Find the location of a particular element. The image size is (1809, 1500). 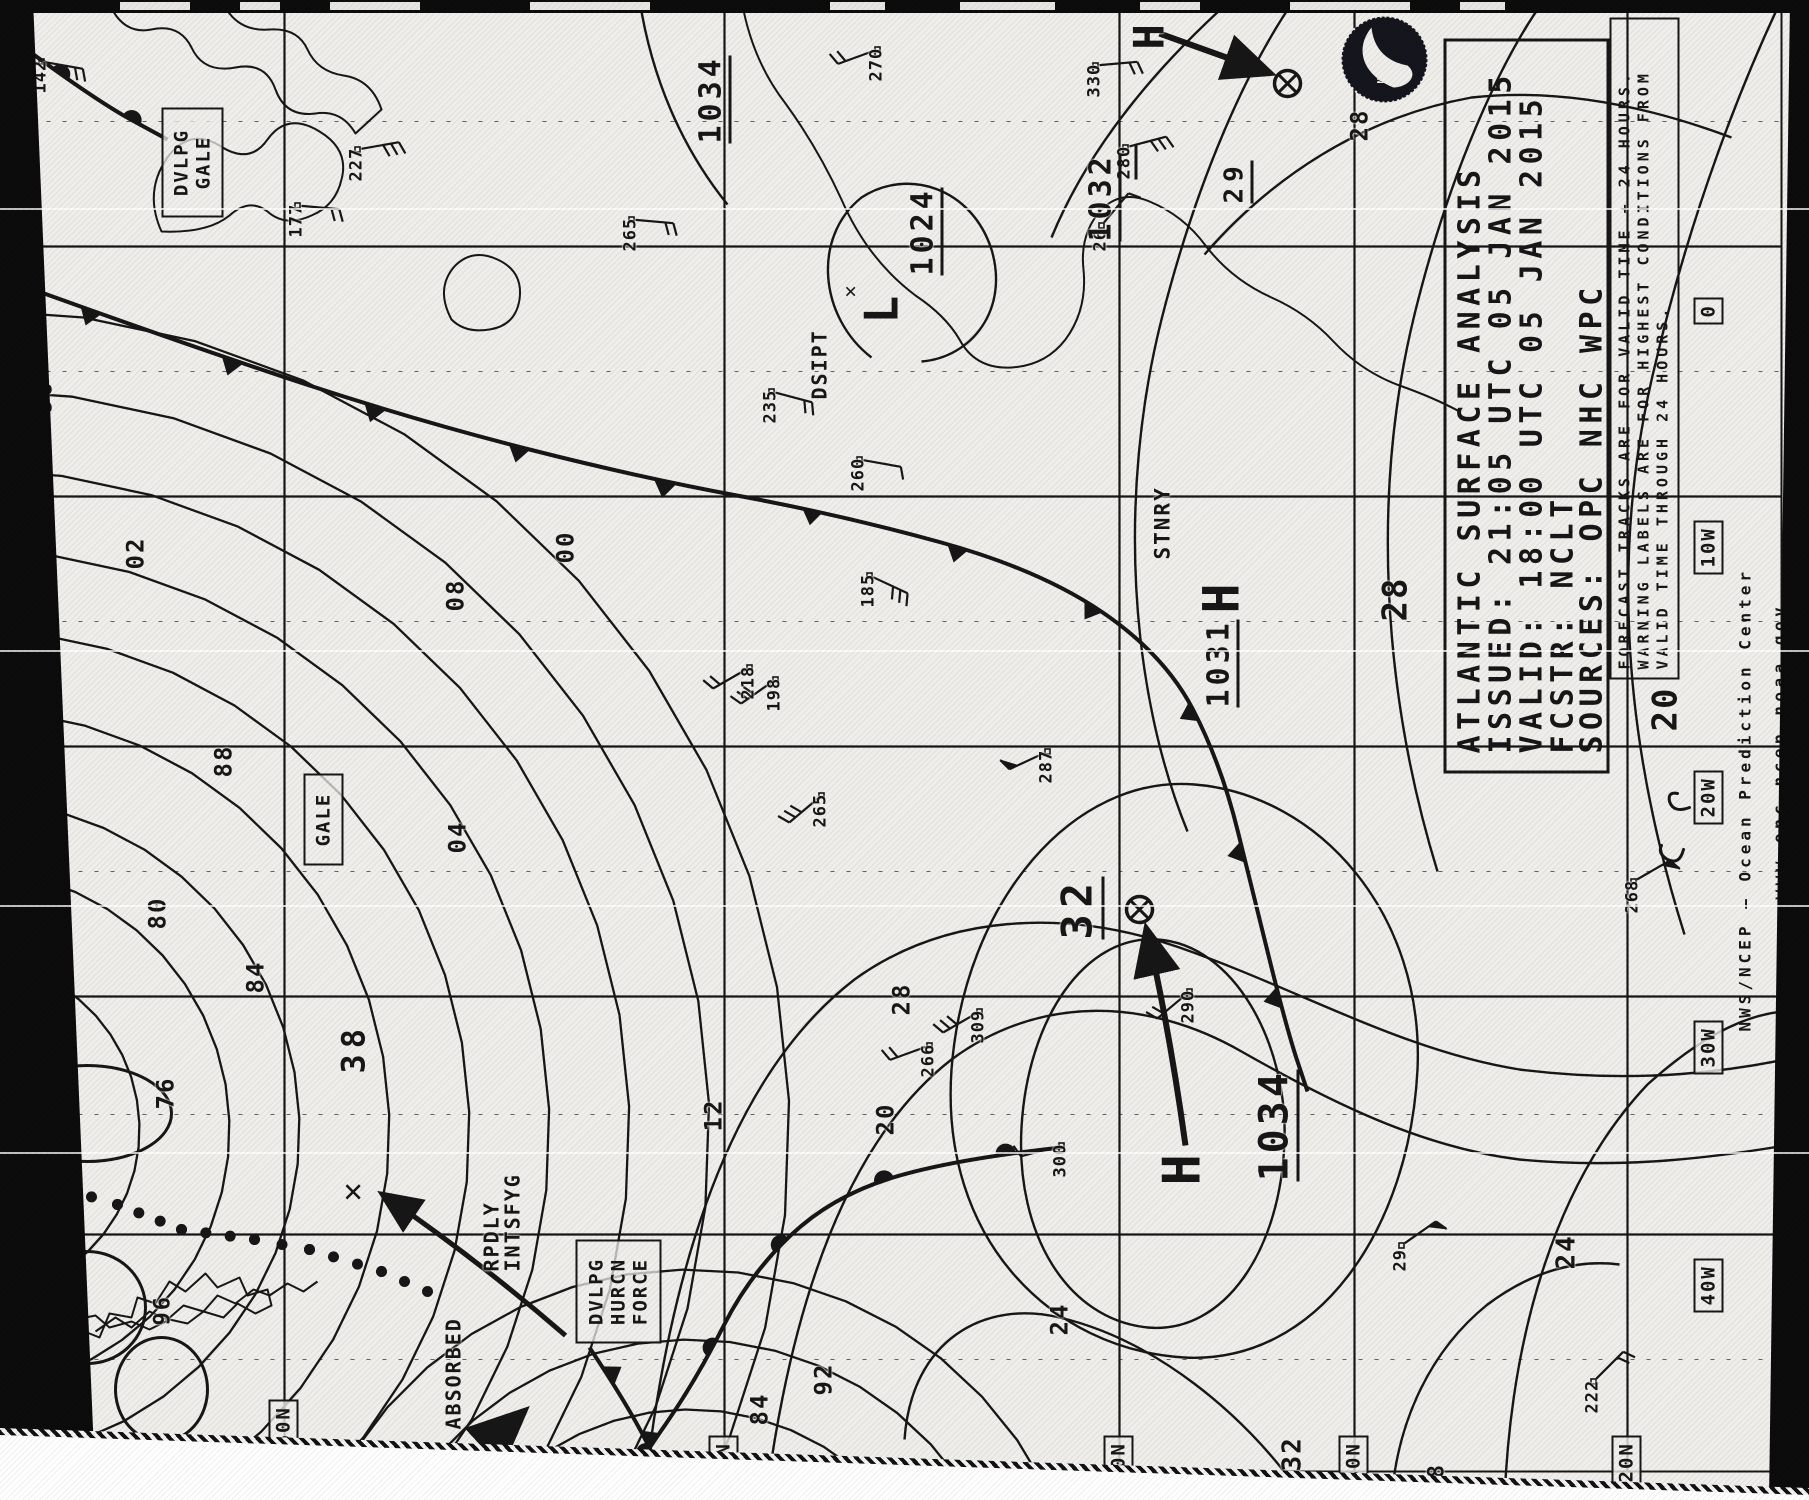

isobar-label-04: 04 is located at coordinates (457, 837).